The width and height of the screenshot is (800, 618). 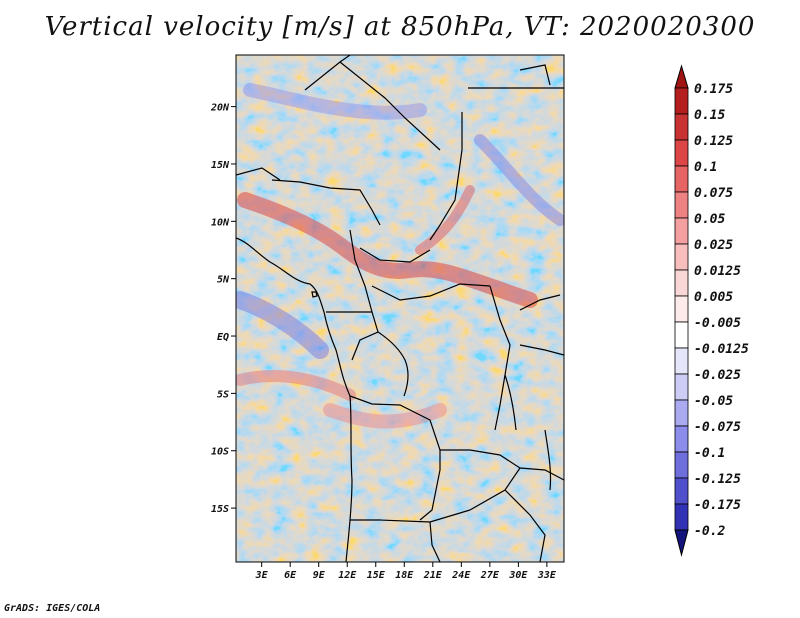 I want to click on west-africa-coast, so click(x=293, y=317).